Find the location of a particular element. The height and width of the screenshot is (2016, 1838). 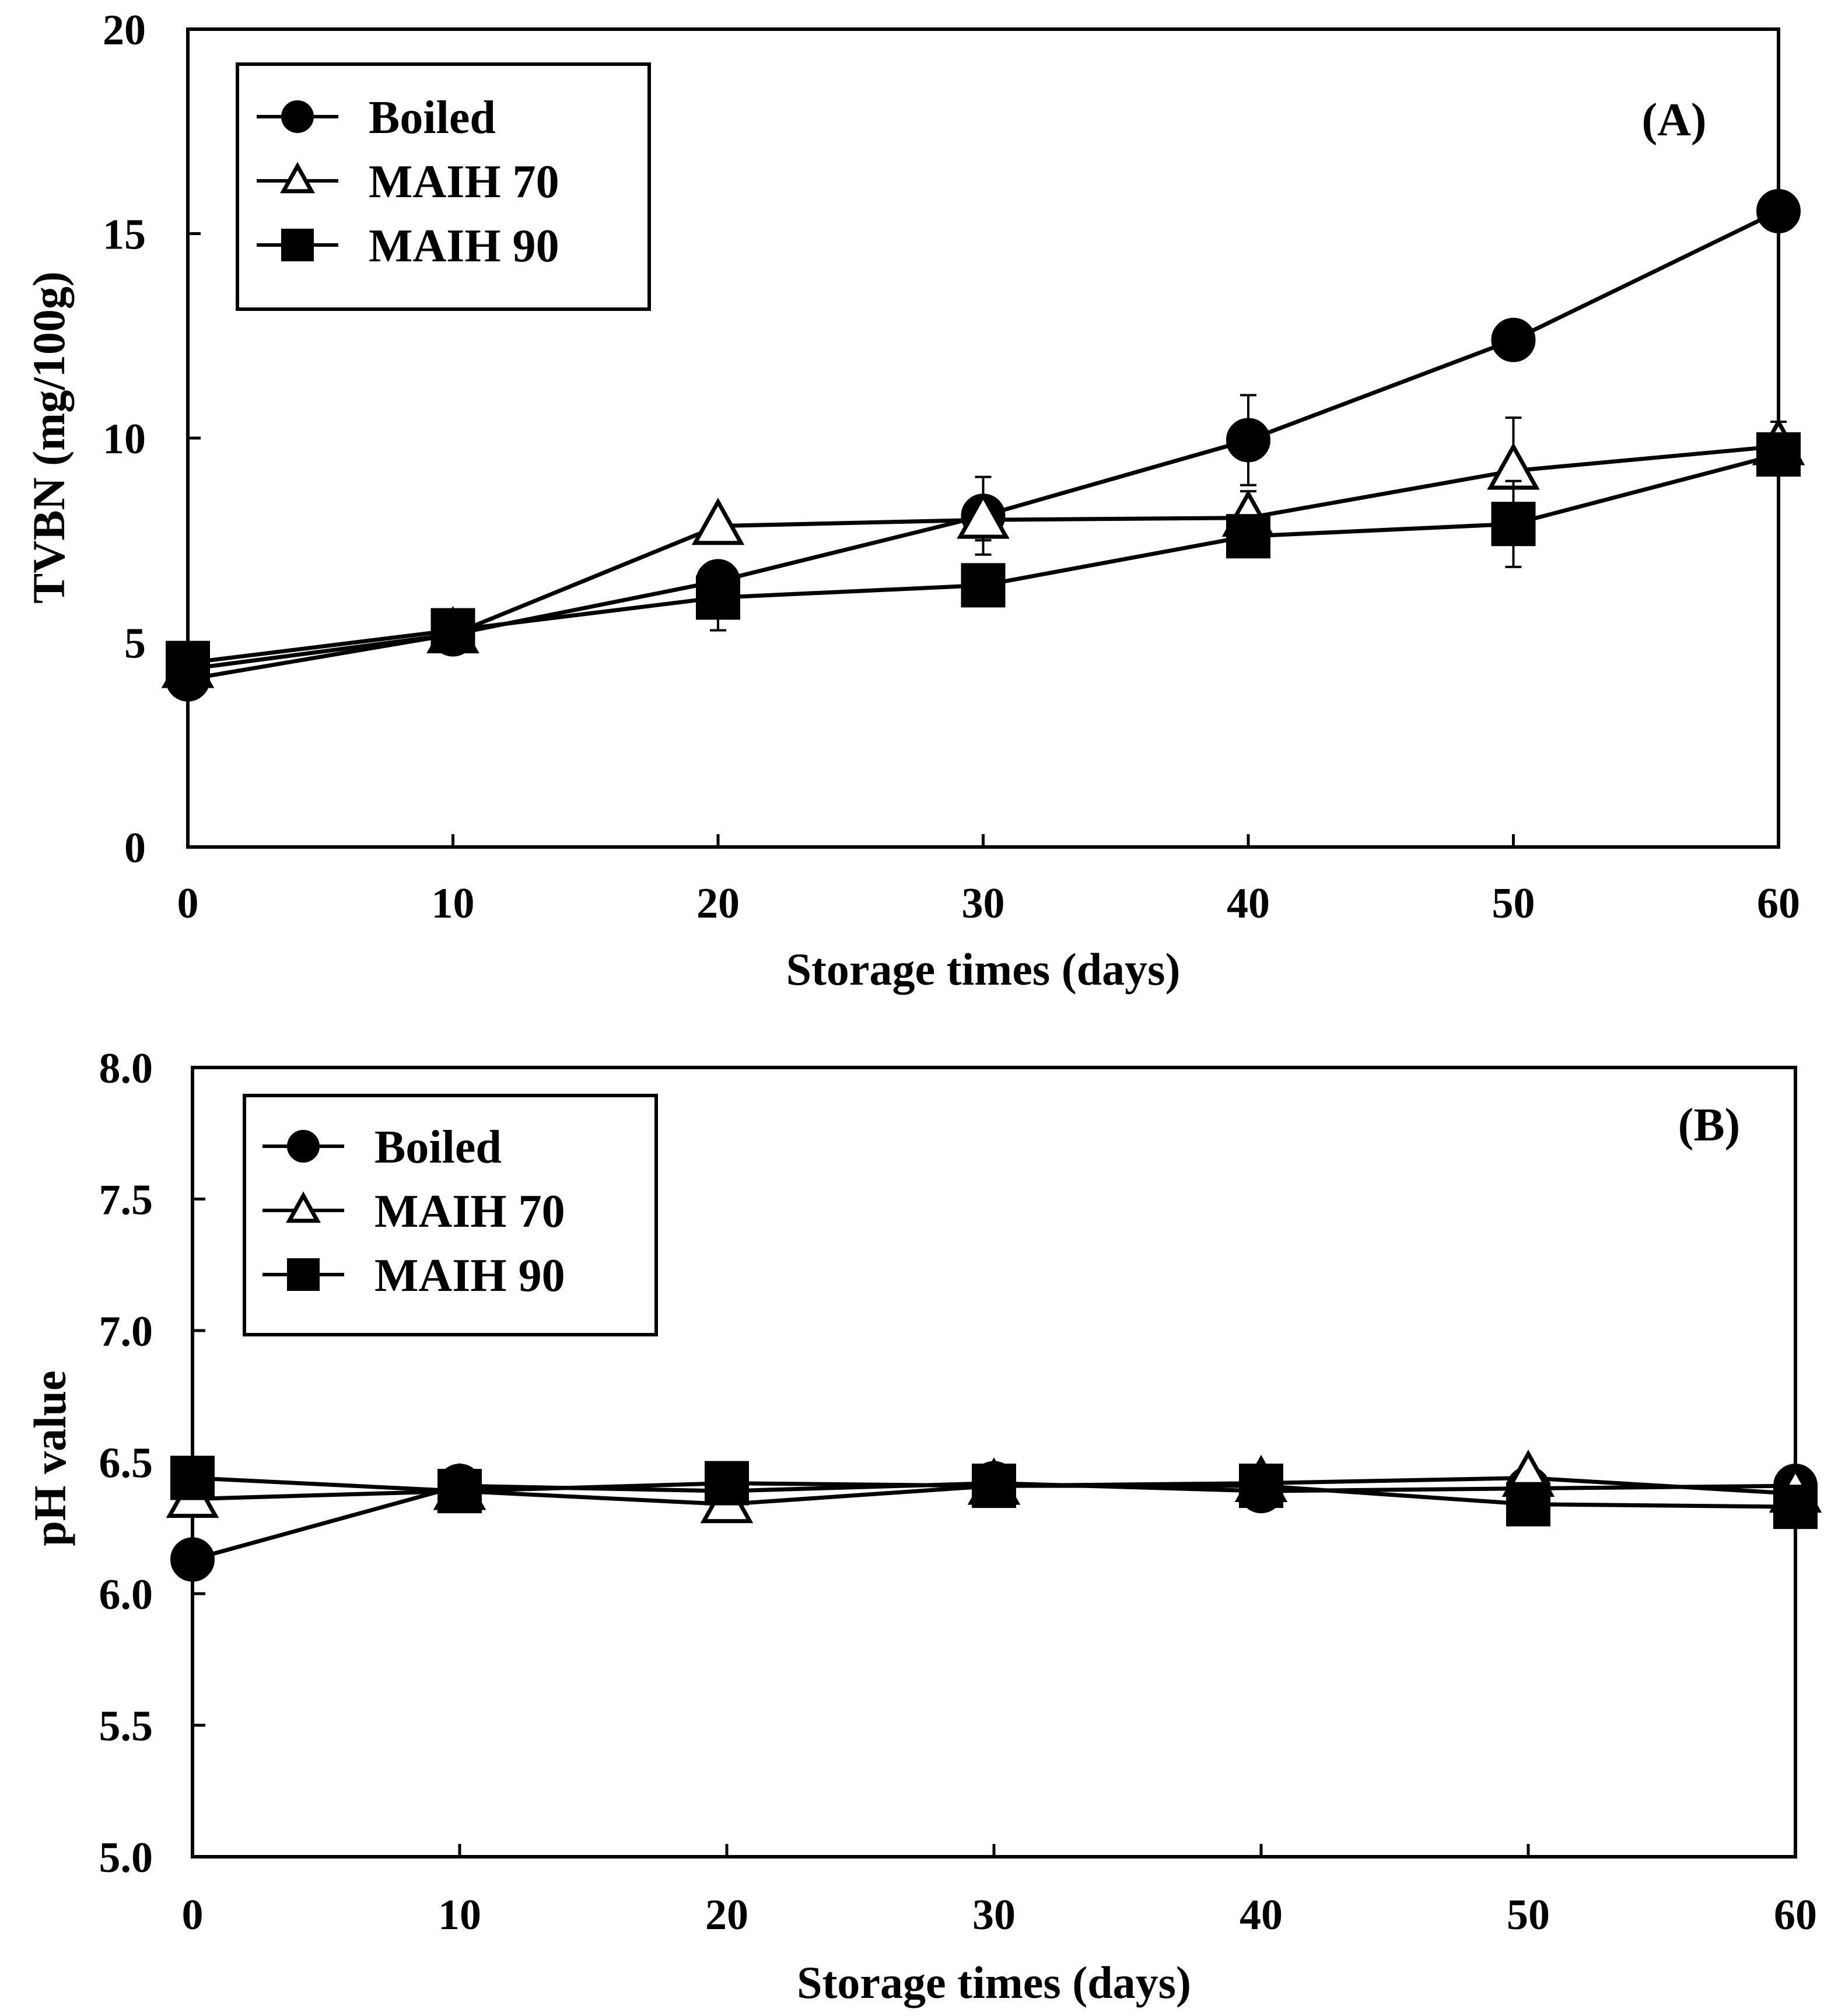

y-tick-label: 20 is located at coordinates (124, 30).